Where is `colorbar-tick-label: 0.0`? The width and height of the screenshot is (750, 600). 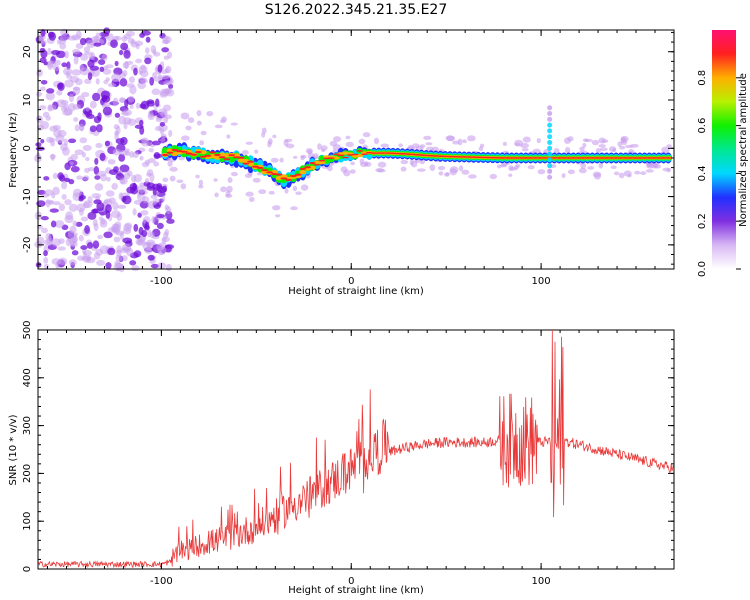
colorbar-tick-label: 0.0 is located at coordinates (702, 269).